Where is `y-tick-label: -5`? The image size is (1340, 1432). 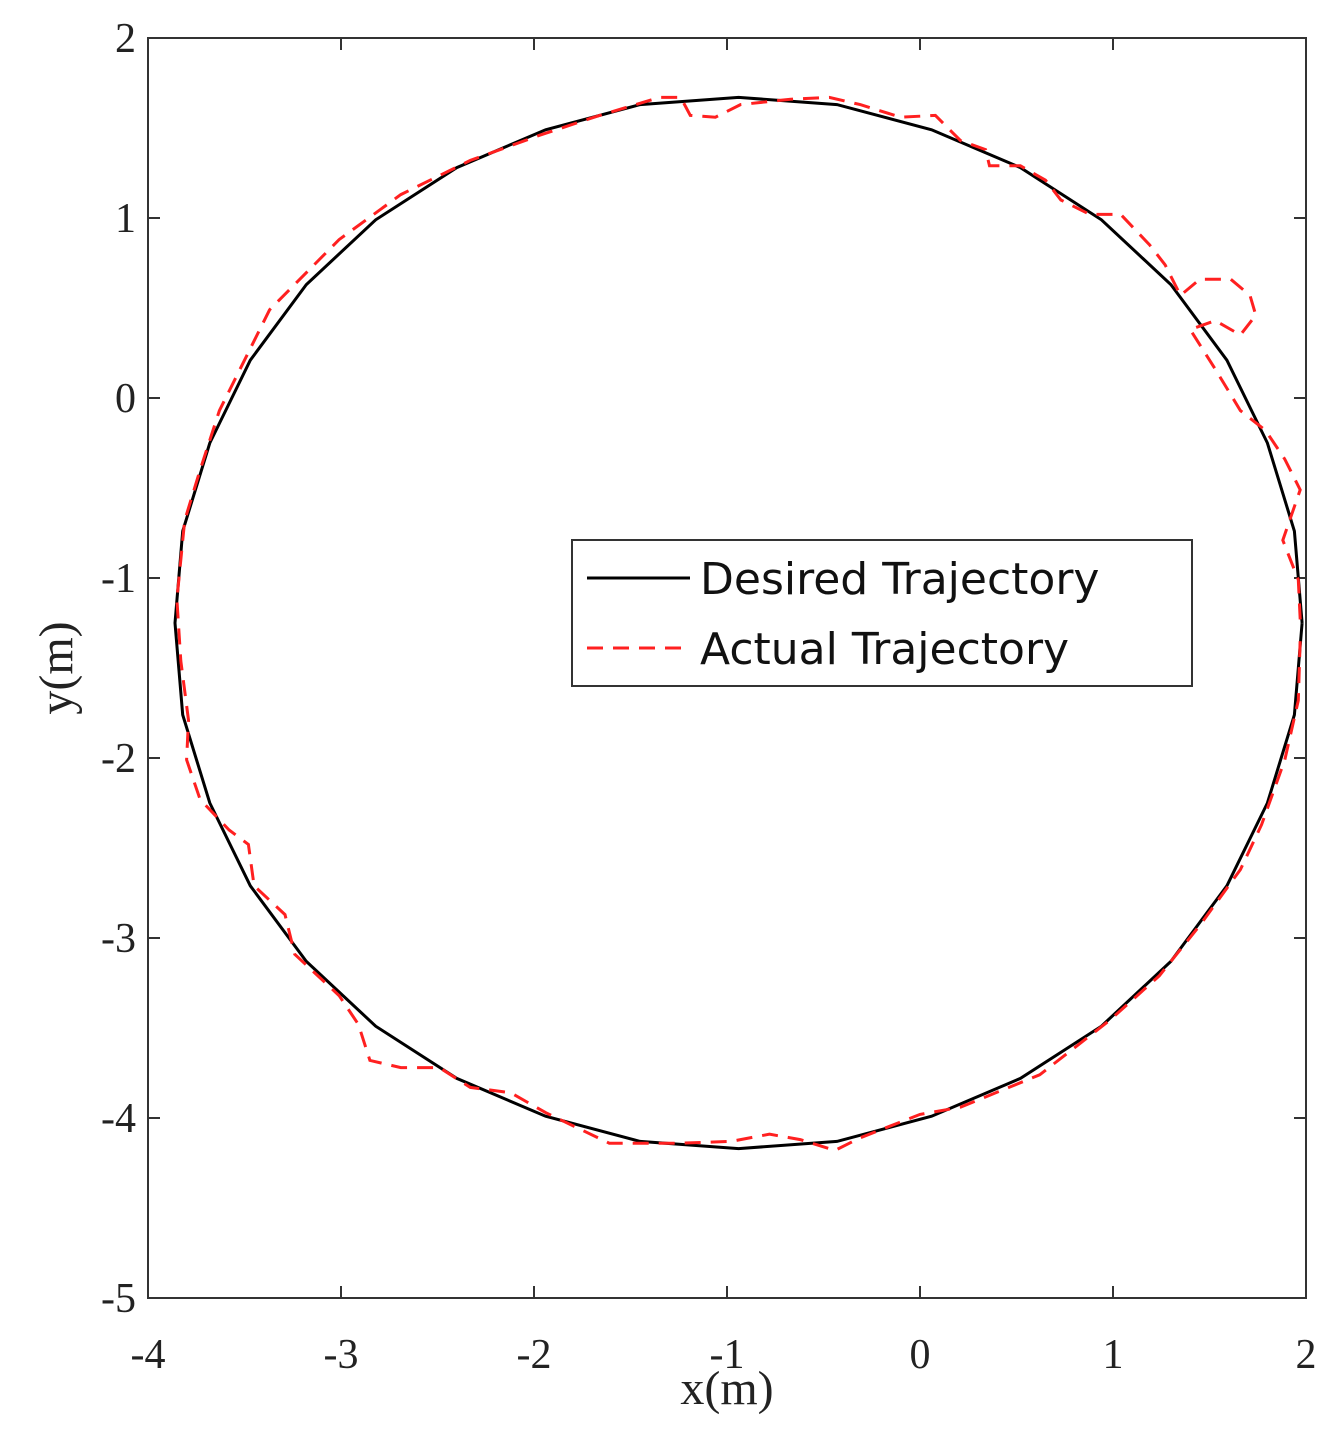 y-tick-label: -5 is located at coordinates (118, 1299).